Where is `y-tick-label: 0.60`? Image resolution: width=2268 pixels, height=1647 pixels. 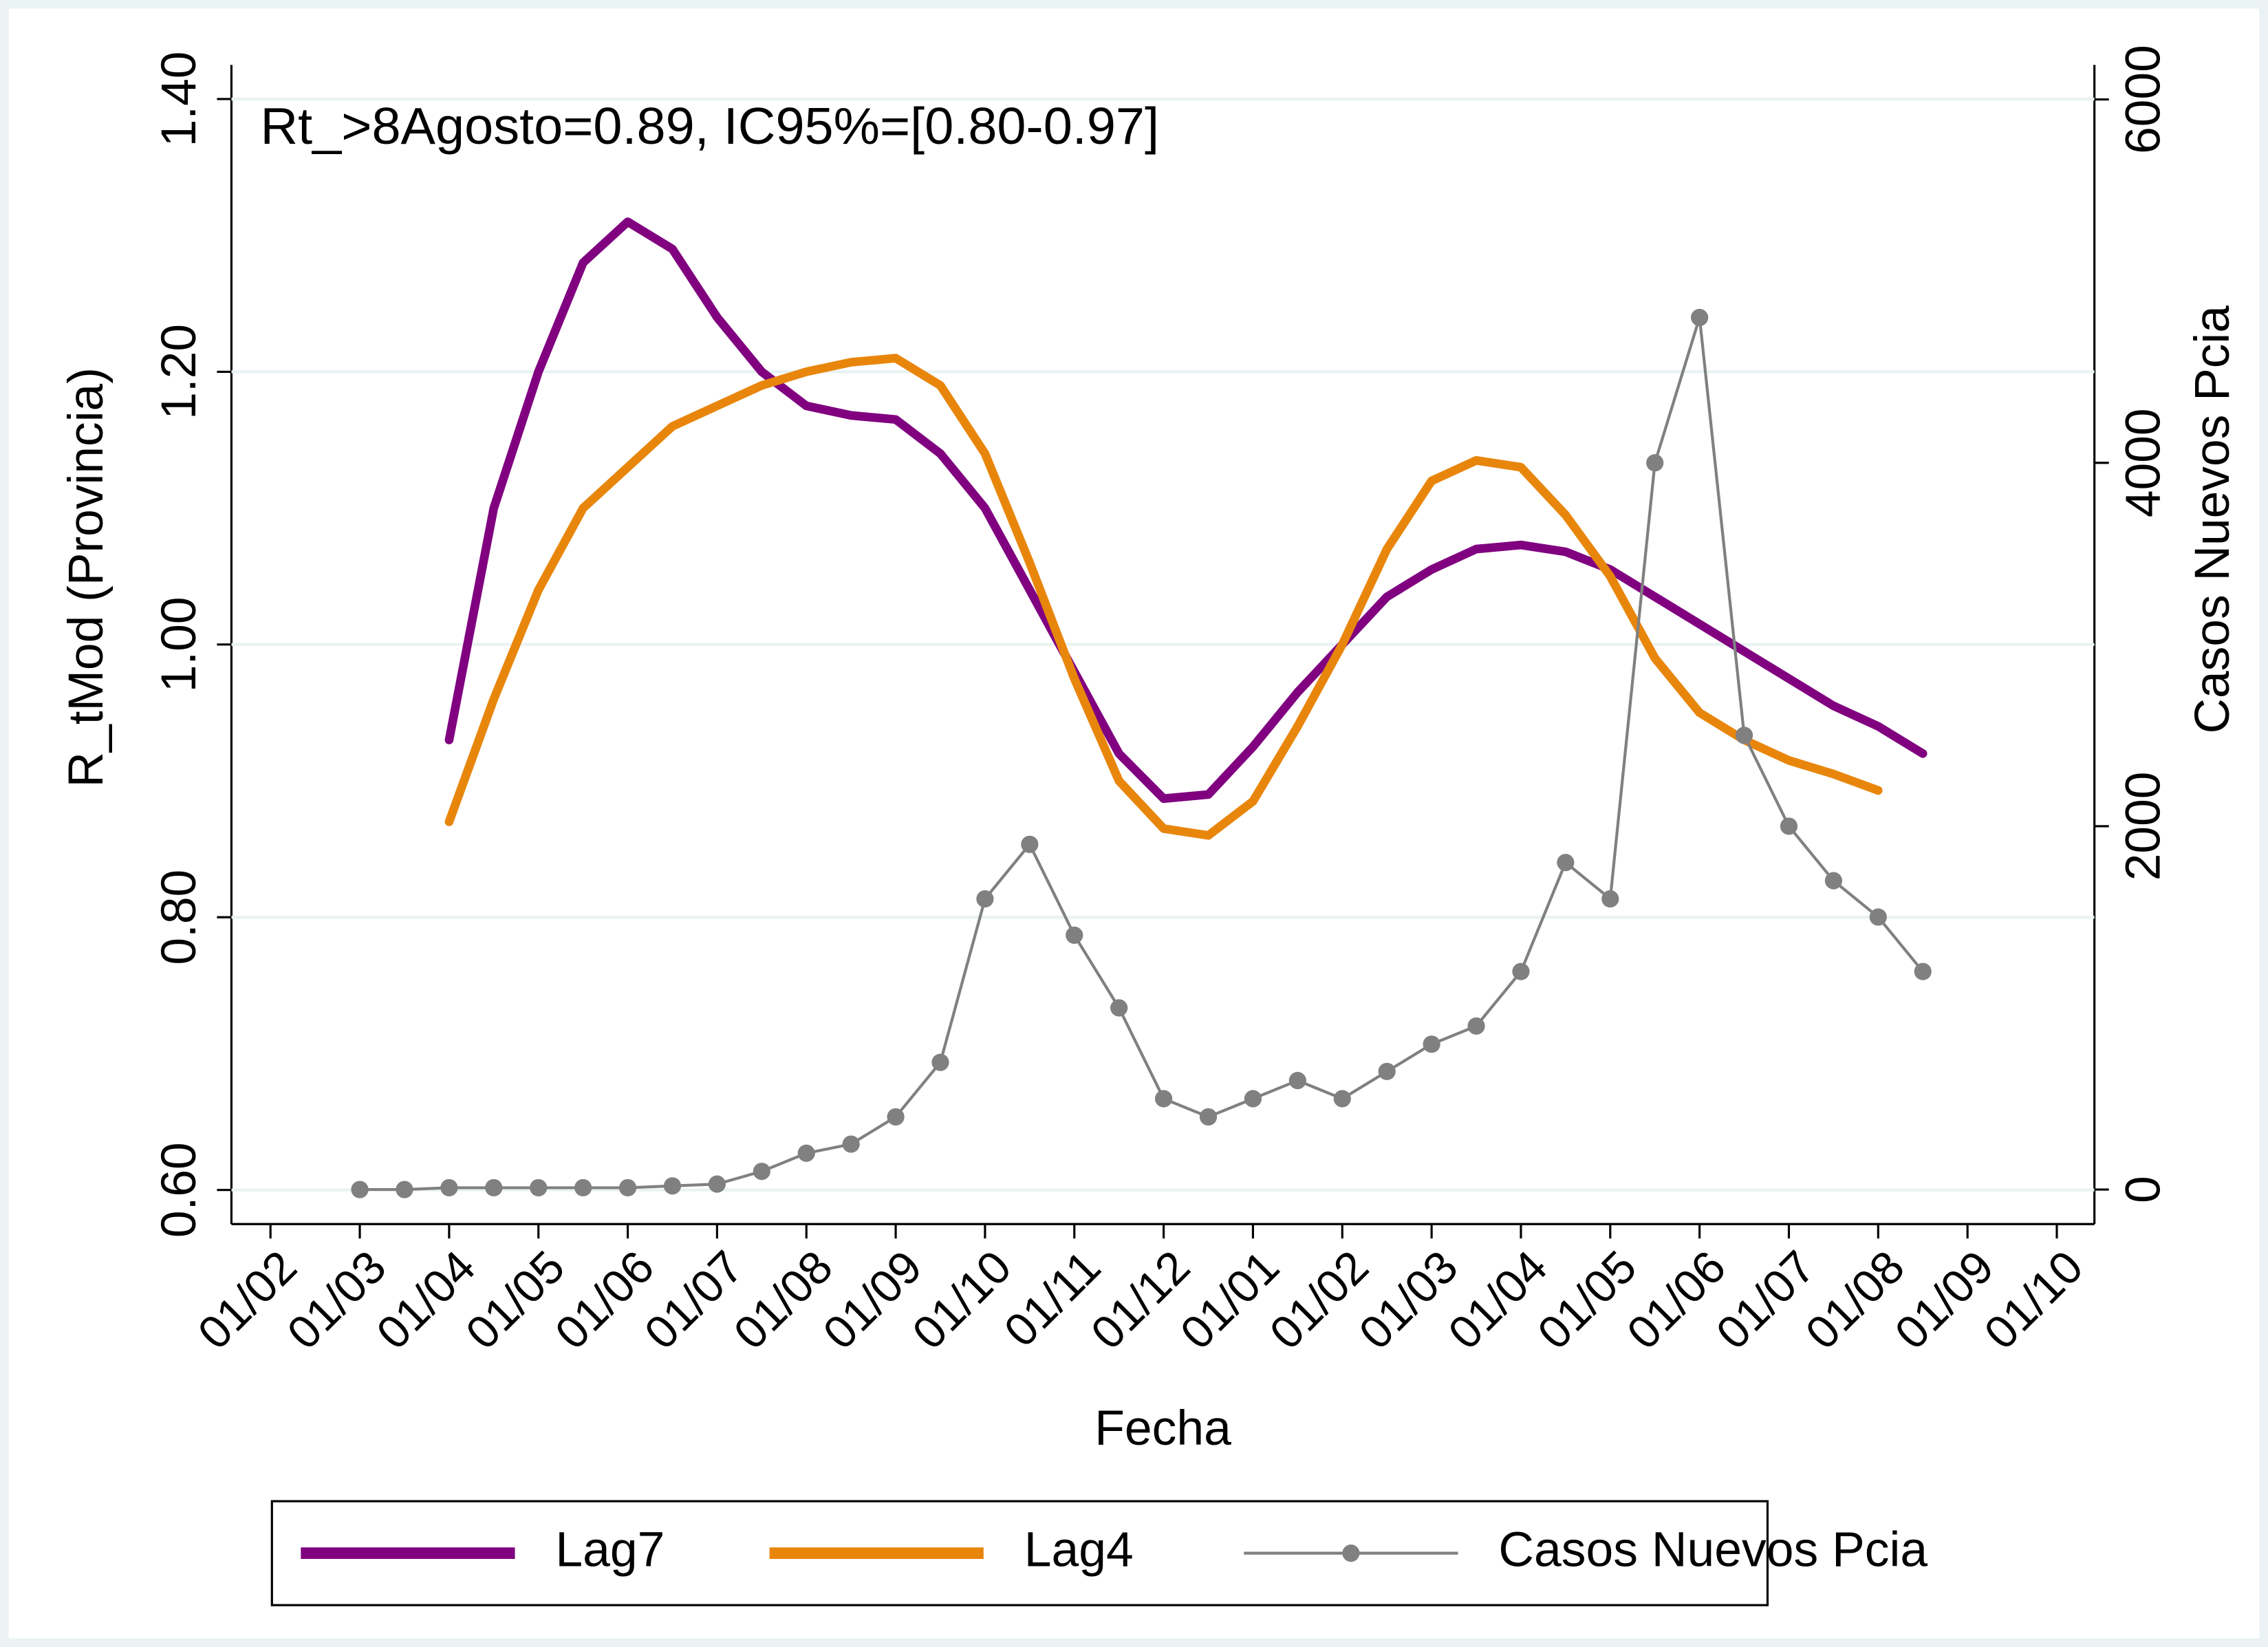
y-tick-label: 0.60 is located at coordinates (178, 1190).